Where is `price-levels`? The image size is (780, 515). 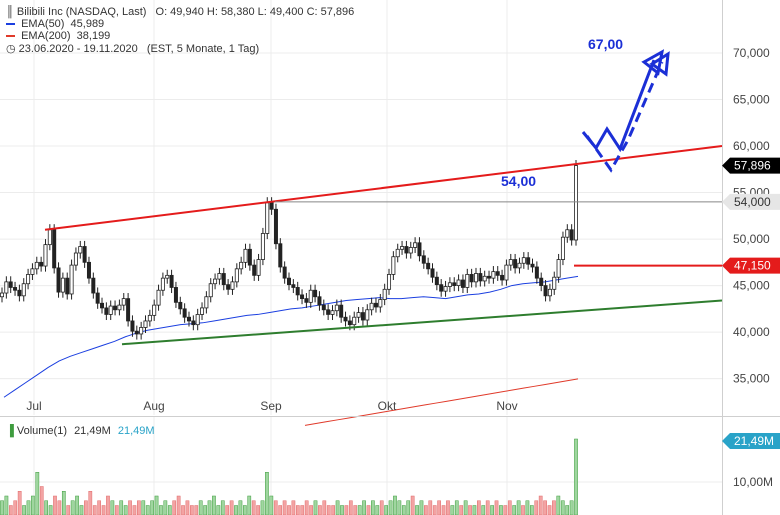
price-levels is located at coordinates (498, 234).